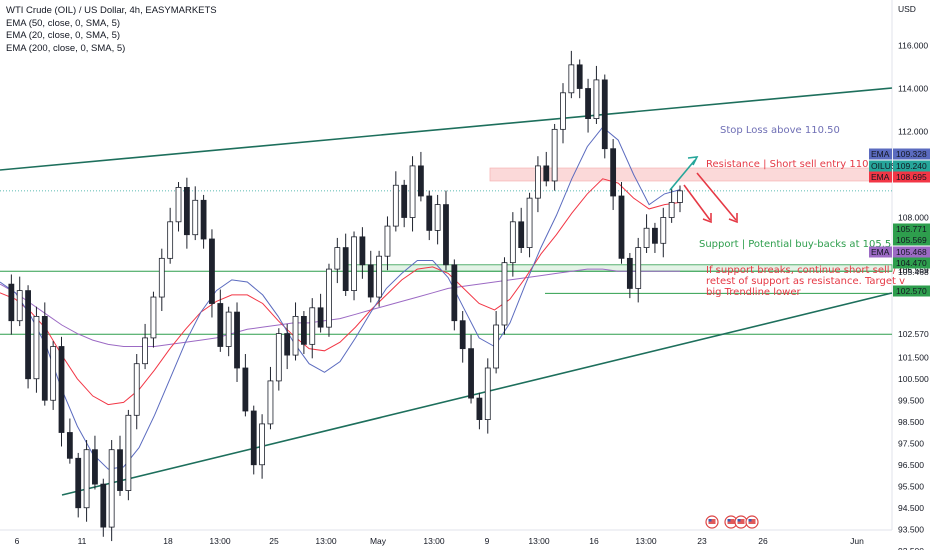 The height and width of the screenshot is (550, 932). Describe the element at coordinates (378, 541) in the screenshot. I see `time-tick-label: May` at that location.